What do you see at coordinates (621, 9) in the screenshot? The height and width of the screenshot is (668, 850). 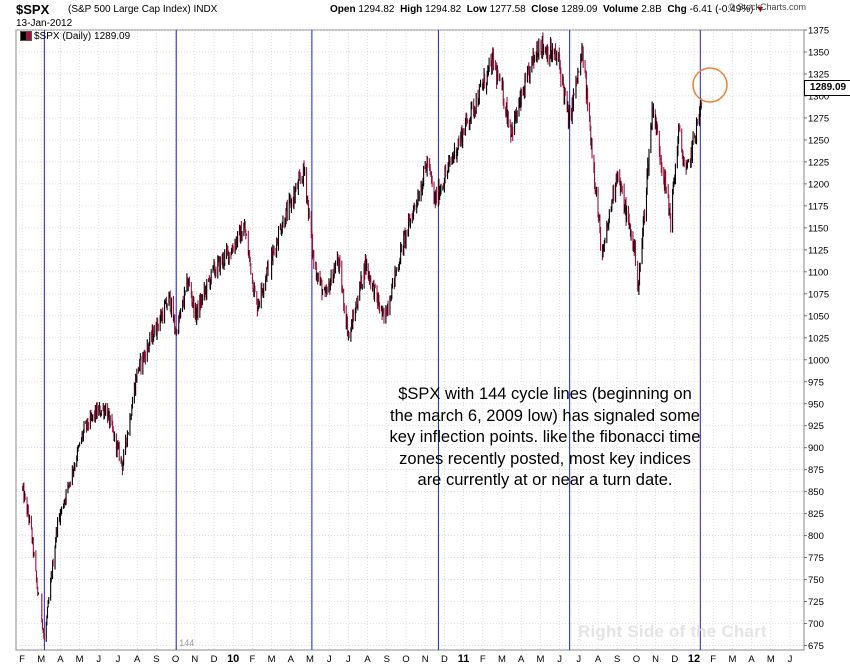 I see `volume-label: Volume` at bounding box center [621, 9].